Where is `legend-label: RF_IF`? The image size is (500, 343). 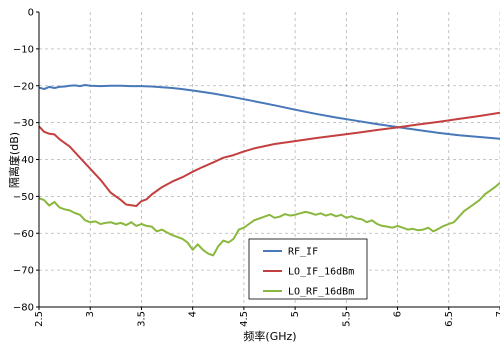
legend-label: RF_IF is located at coordinates (303, 252).